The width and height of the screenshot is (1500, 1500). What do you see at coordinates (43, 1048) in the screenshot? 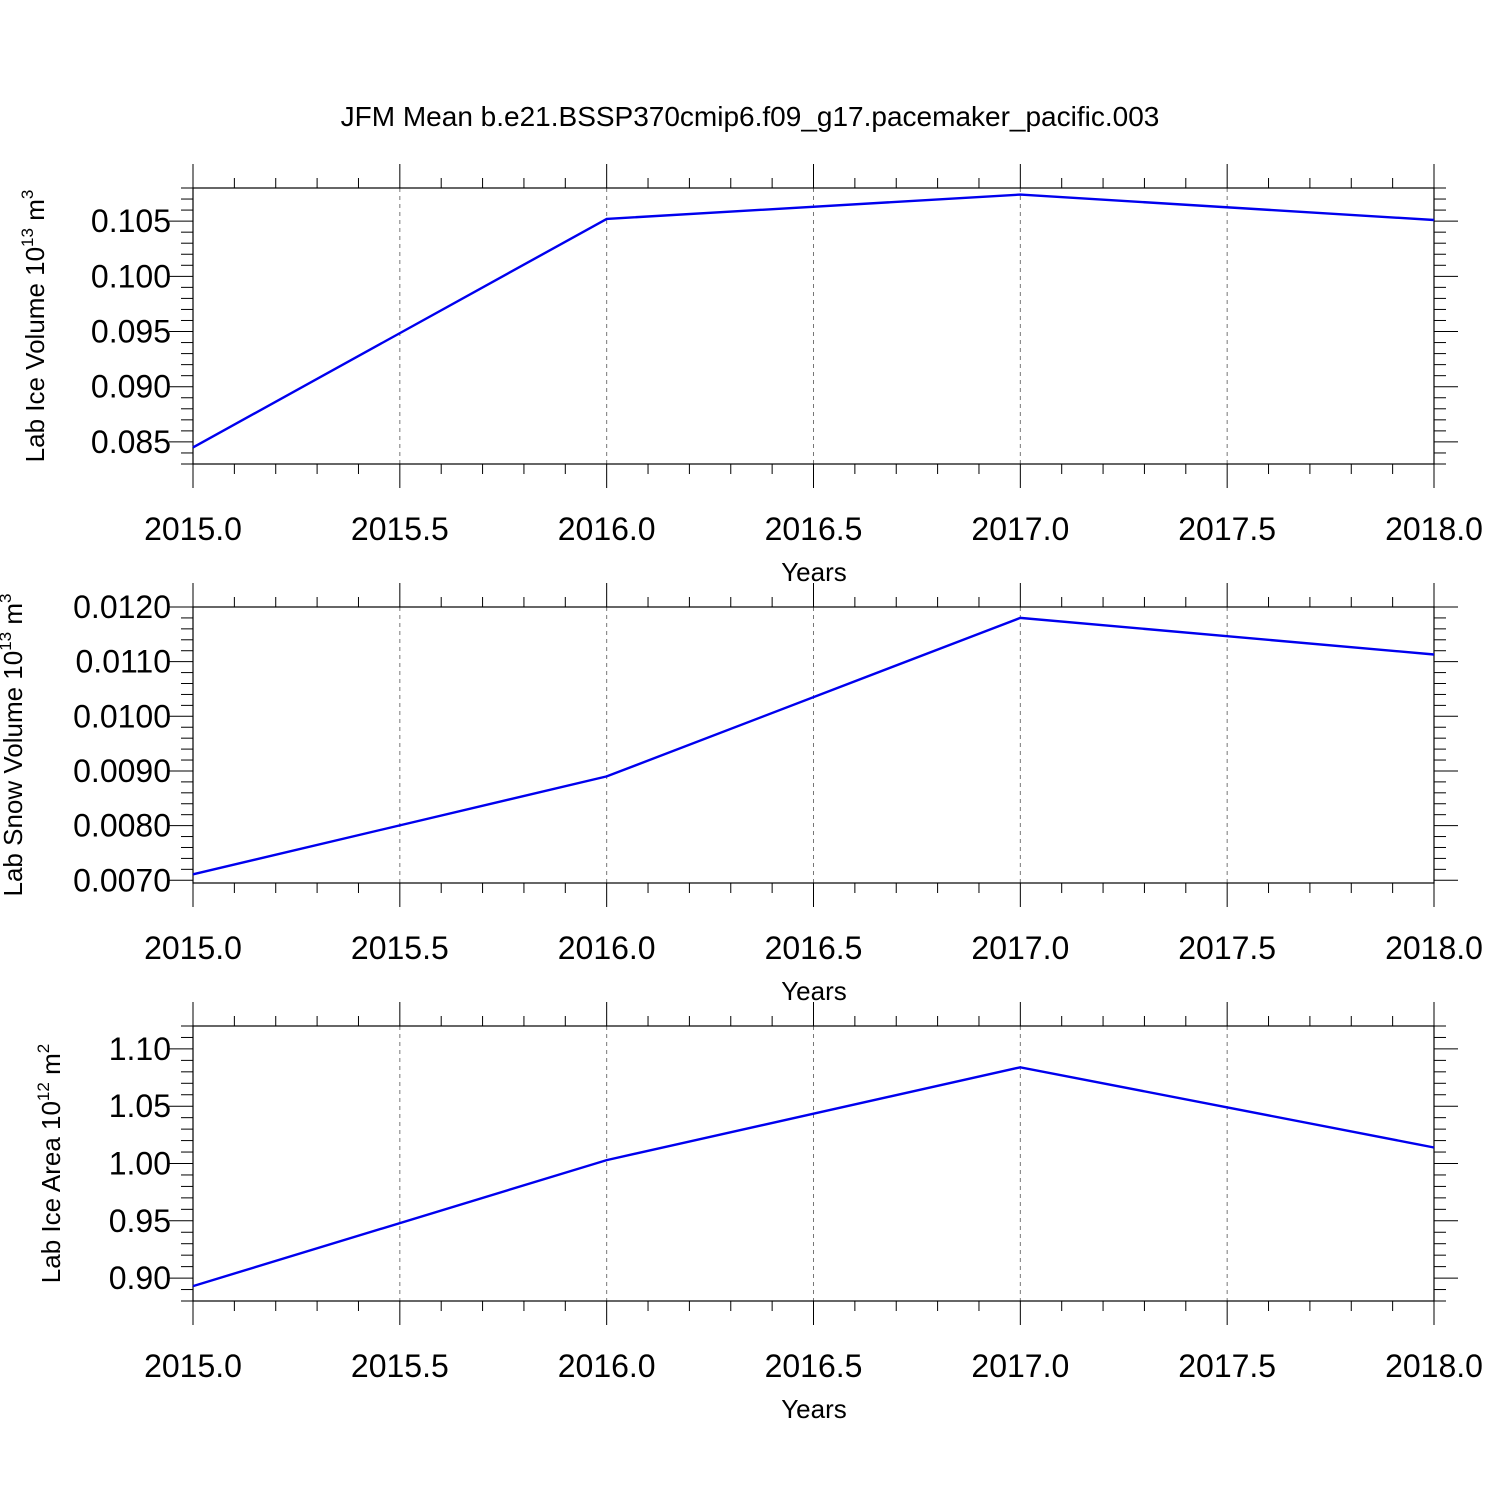
I see `y-axis-label-unit_exp: 2` at bounding box center [43, 1048].